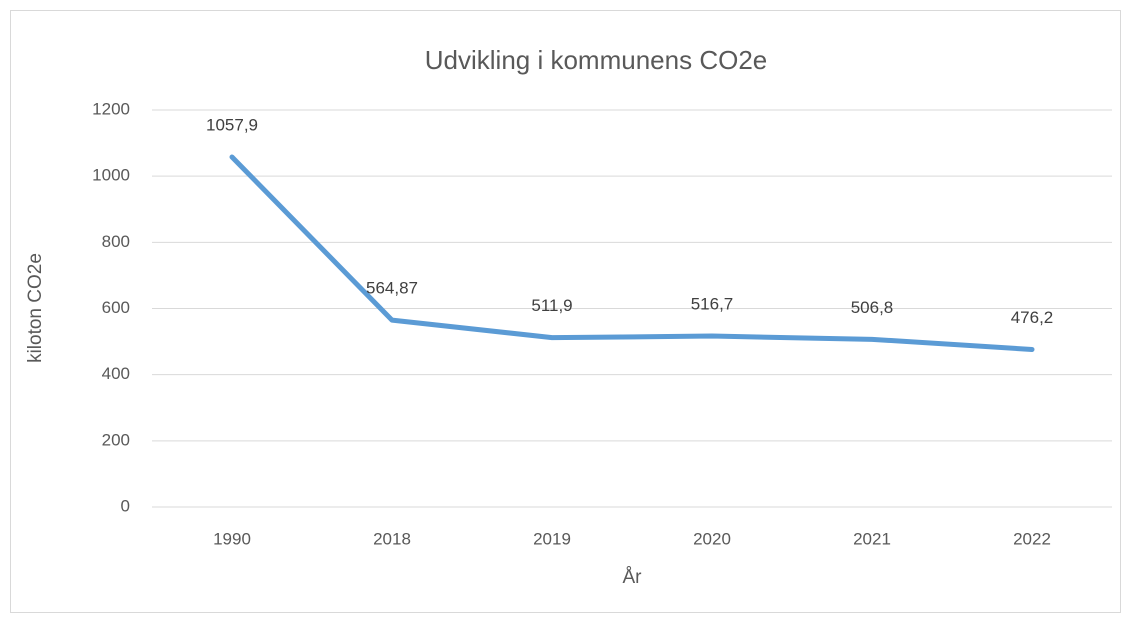  Describe the element at coordinates (116, 241) in the screenshot. I see `y-tick-label: 800` at that location.